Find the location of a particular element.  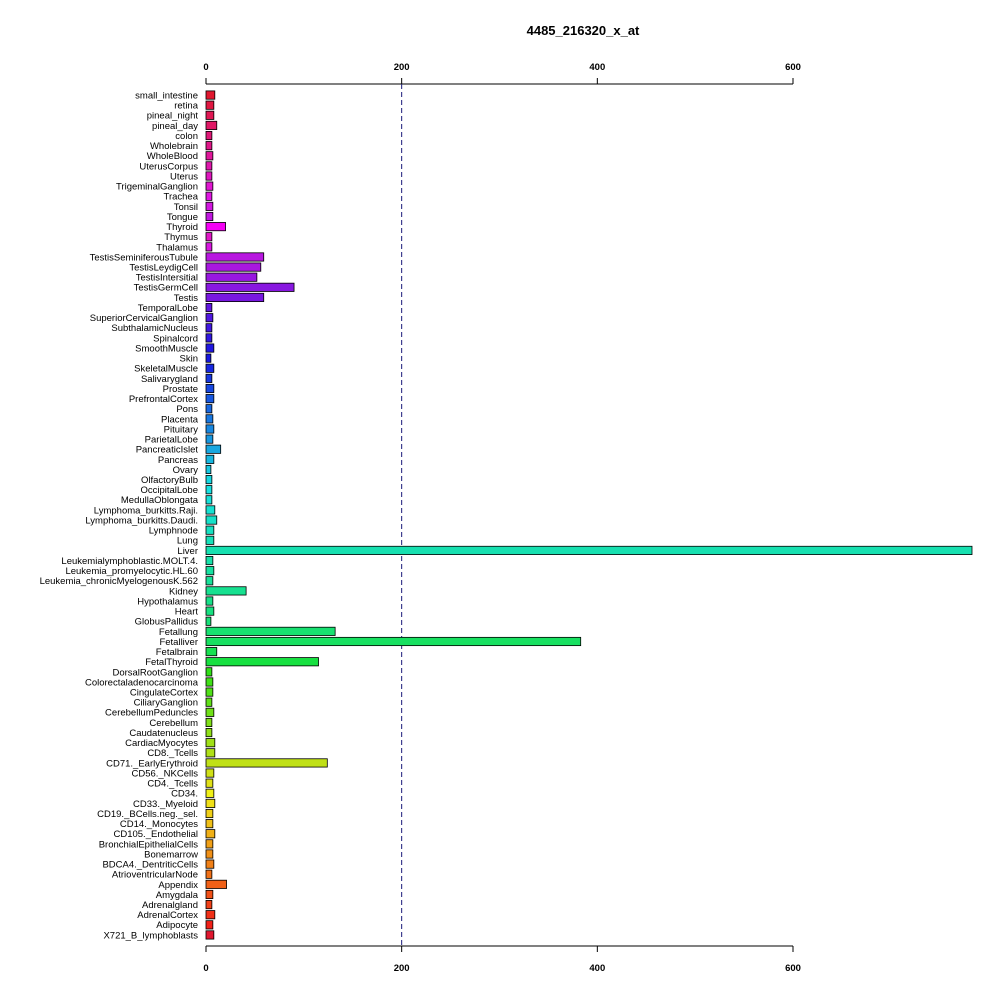

category-label: Thalamus is located at coordinates (177, 247).